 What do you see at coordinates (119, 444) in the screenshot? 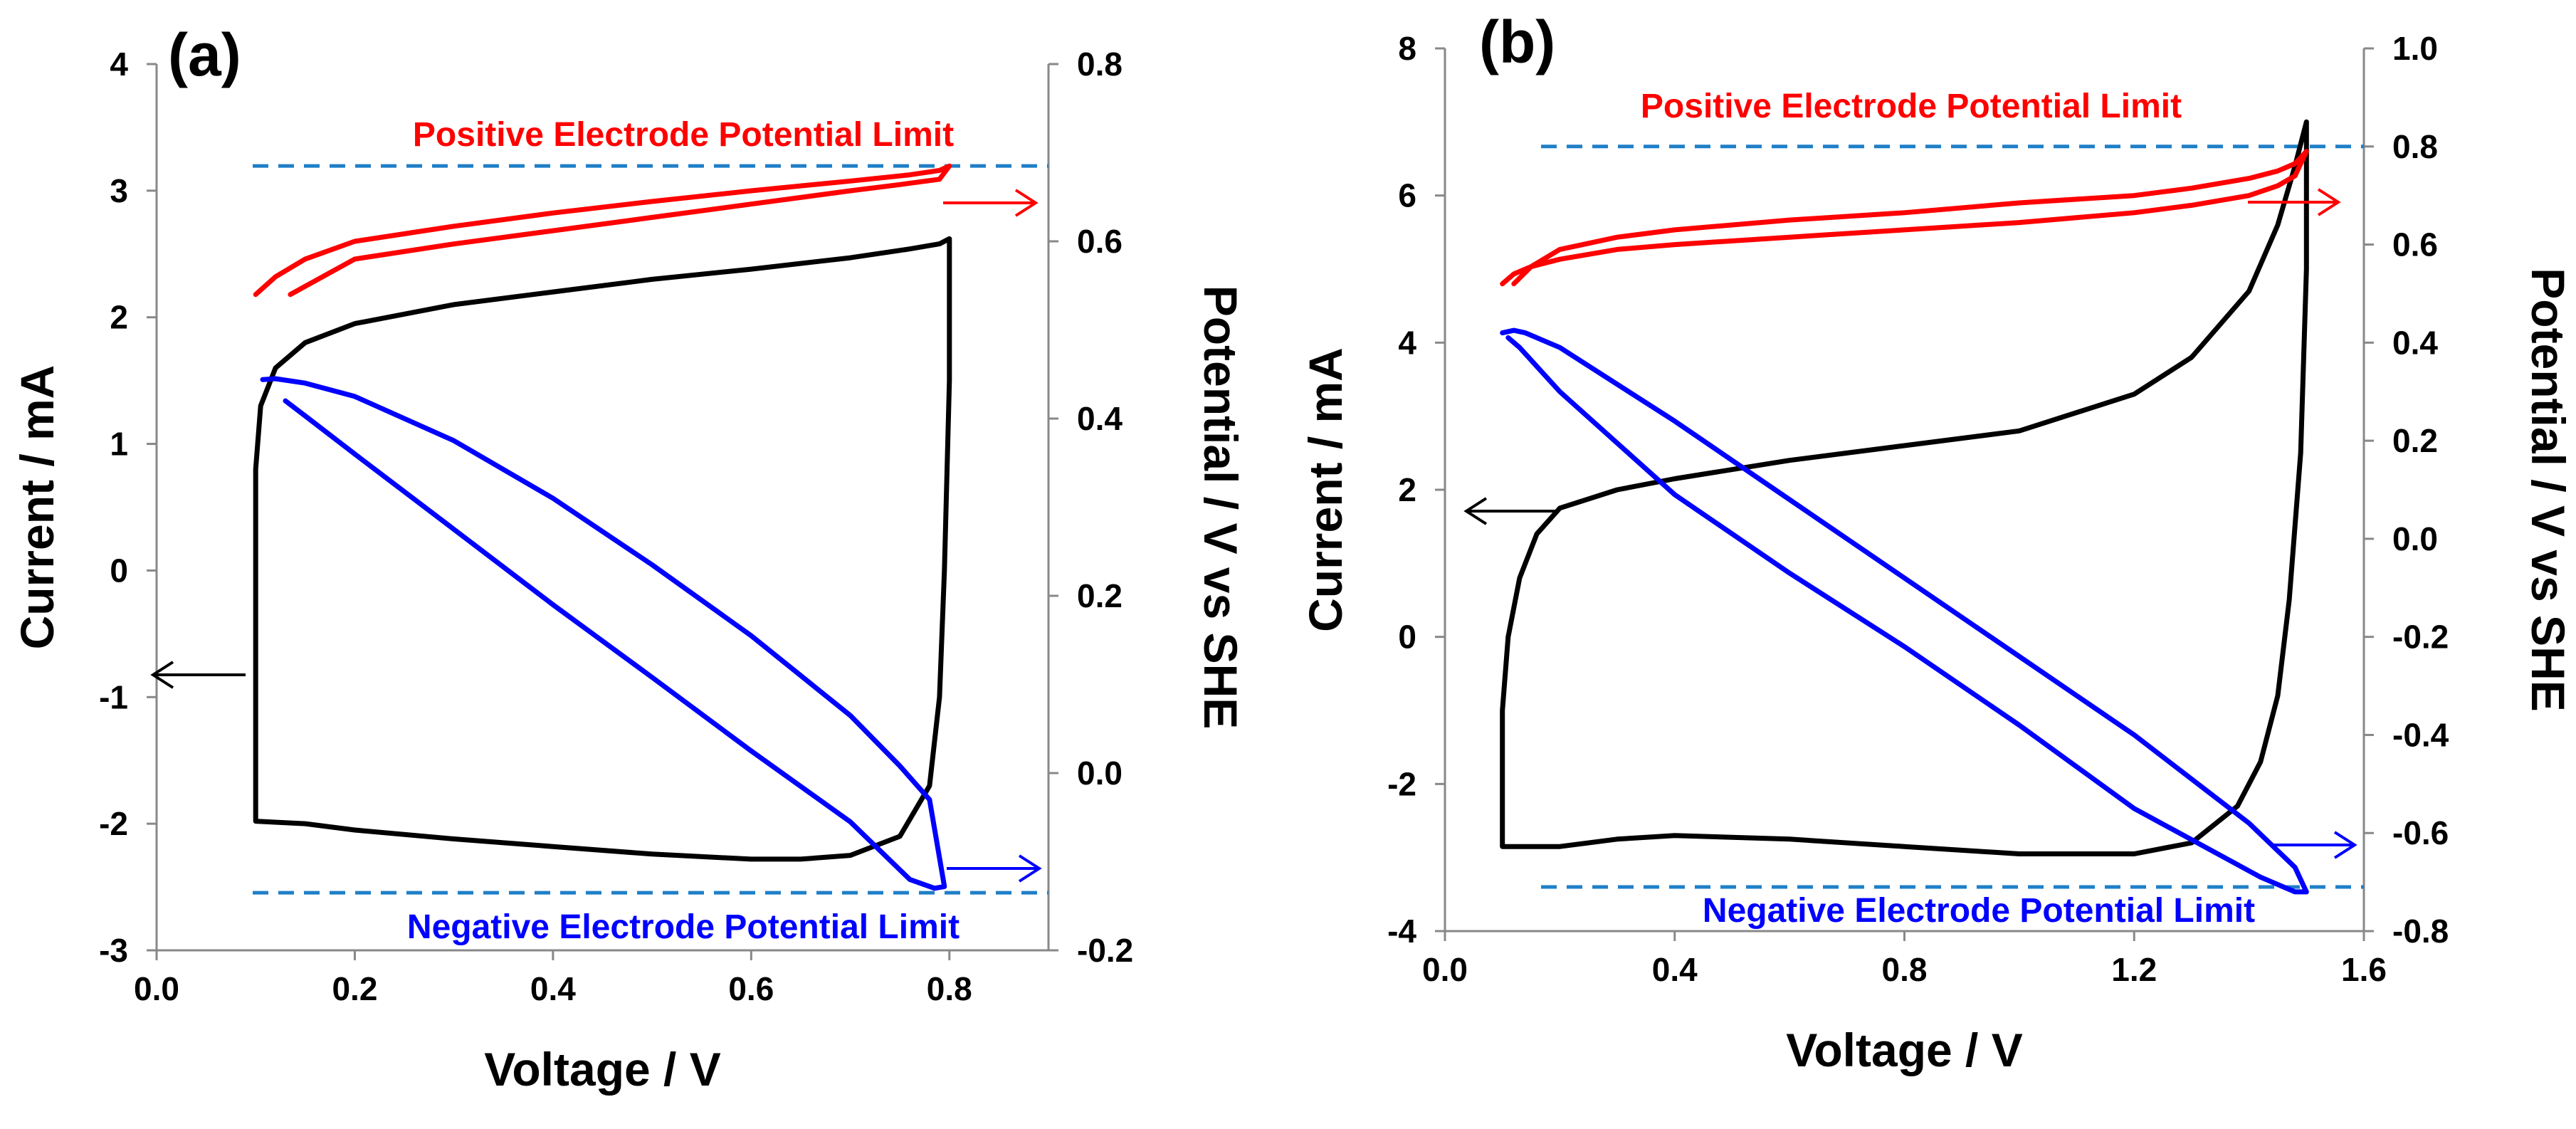
I see `y-tick-label: 1` at bounding box center [119, 444].